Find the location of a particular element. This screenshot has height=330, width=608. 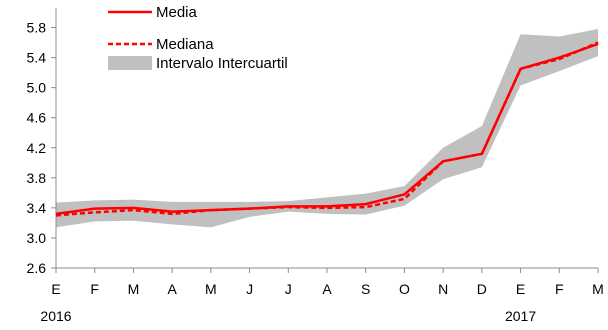

x-tick-label: N is located at coordinates (443, 289).